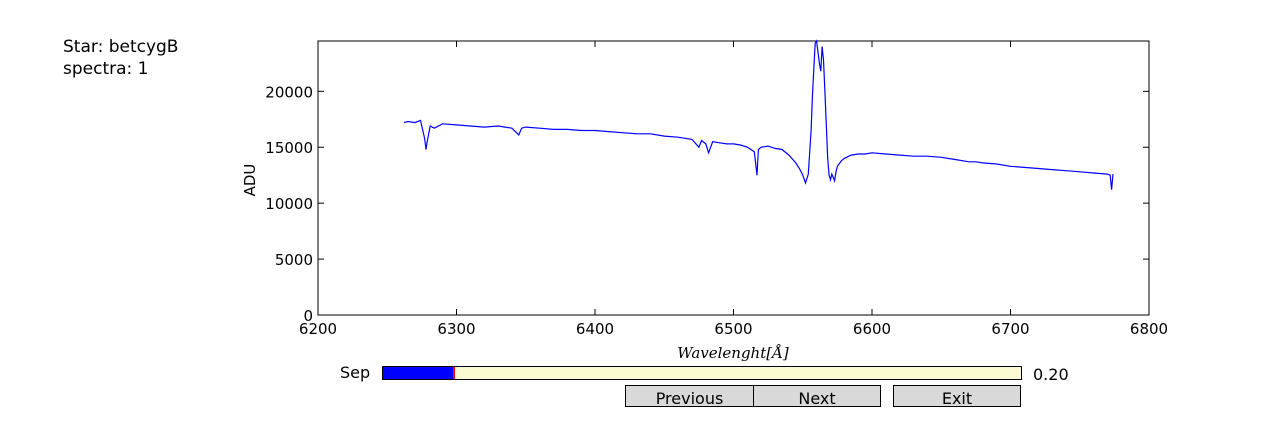 Image resolution: width=1277 pixels, height=422 pixels. I want to click on y-tick-label: 20000, so click(289, 92).